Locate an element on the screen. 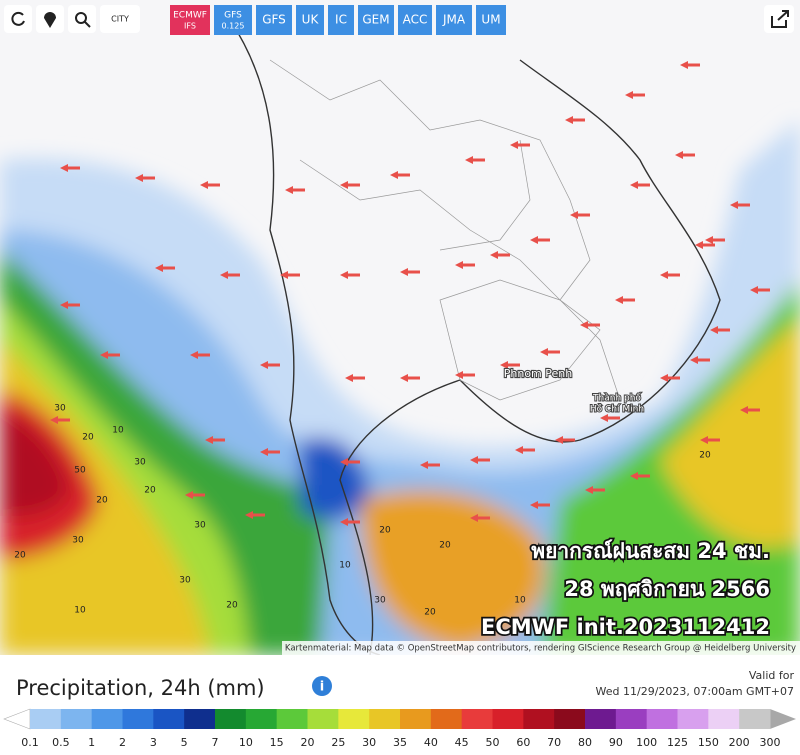  place-label: Hồ Chí Minh is located at coordinates (617, 409).